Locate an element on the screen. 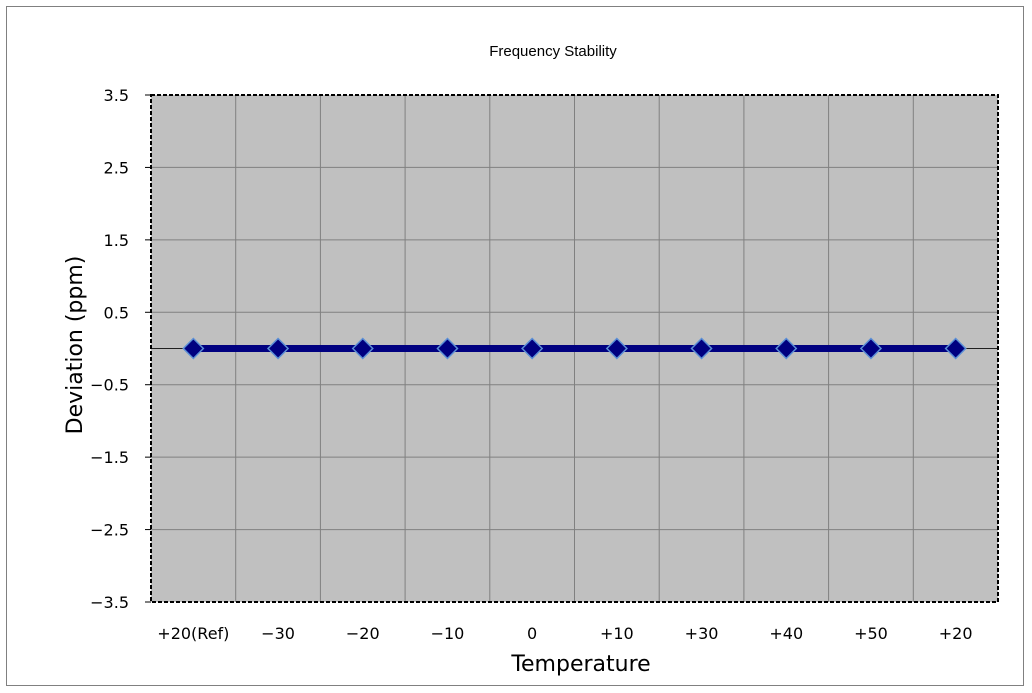 The image size is (1032, 693). x-tick-label: −30 is located at coordinates (278, 633).